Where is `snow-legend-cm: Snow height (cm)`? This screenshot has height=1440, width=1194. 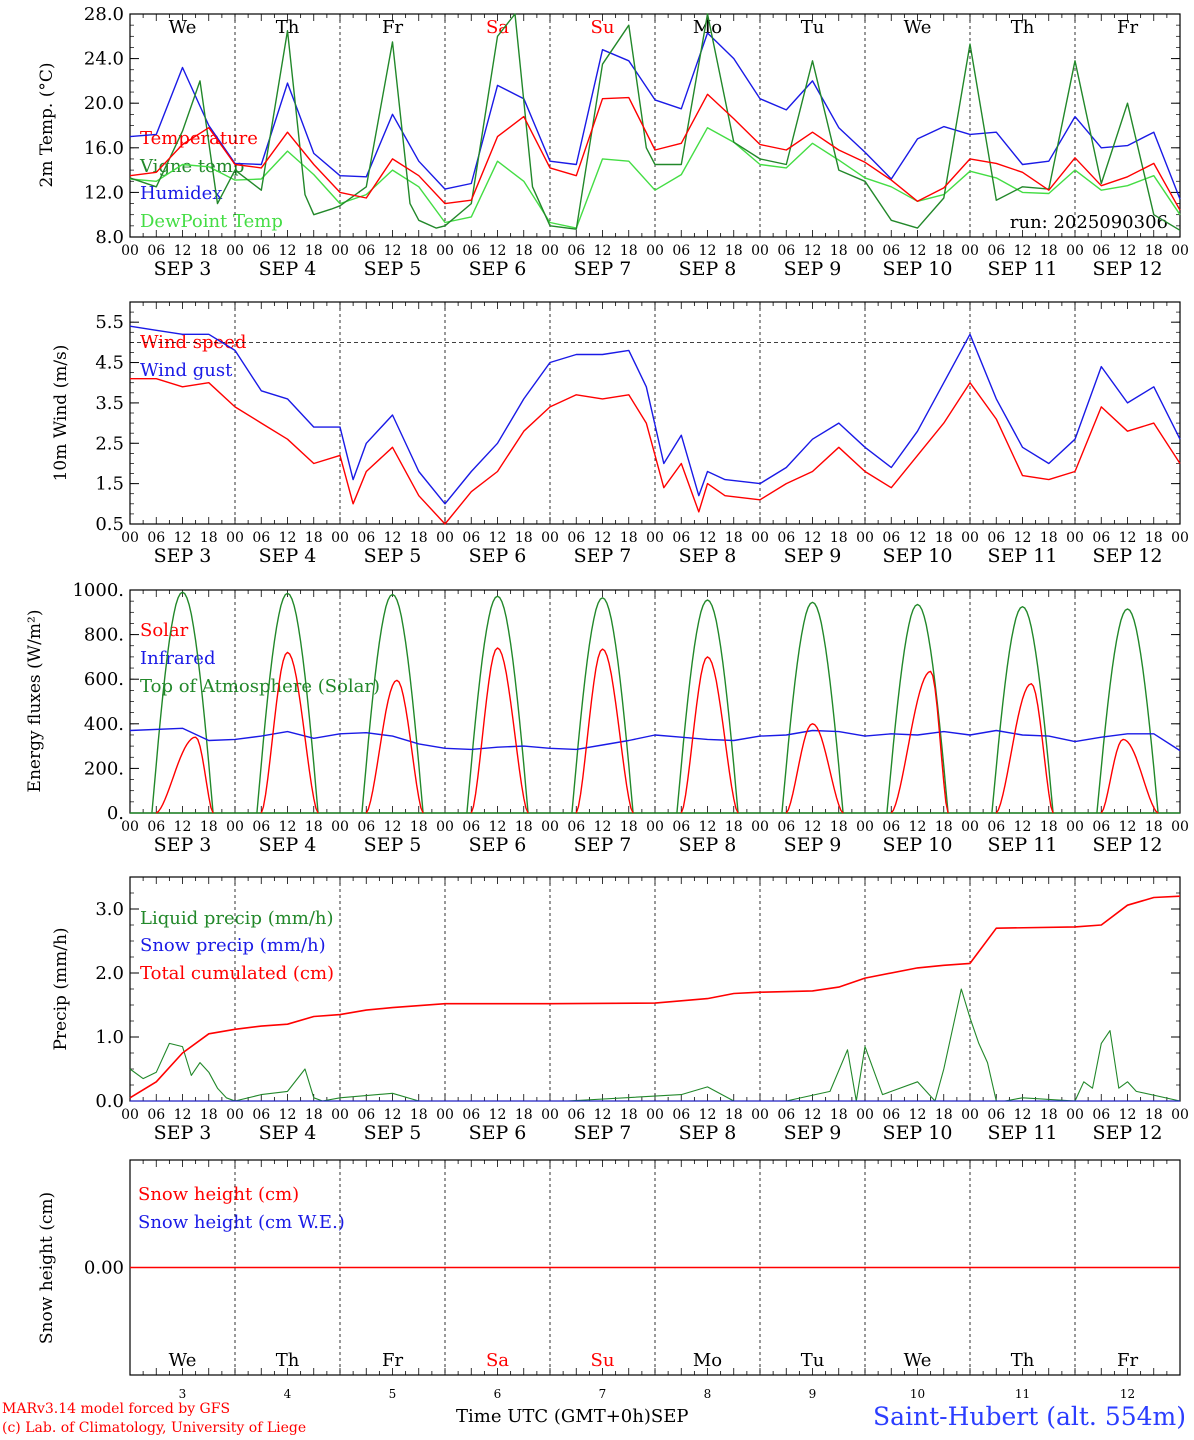
snow-legend-cm: Snow height (cm) is located at coordinates (218, 1194).